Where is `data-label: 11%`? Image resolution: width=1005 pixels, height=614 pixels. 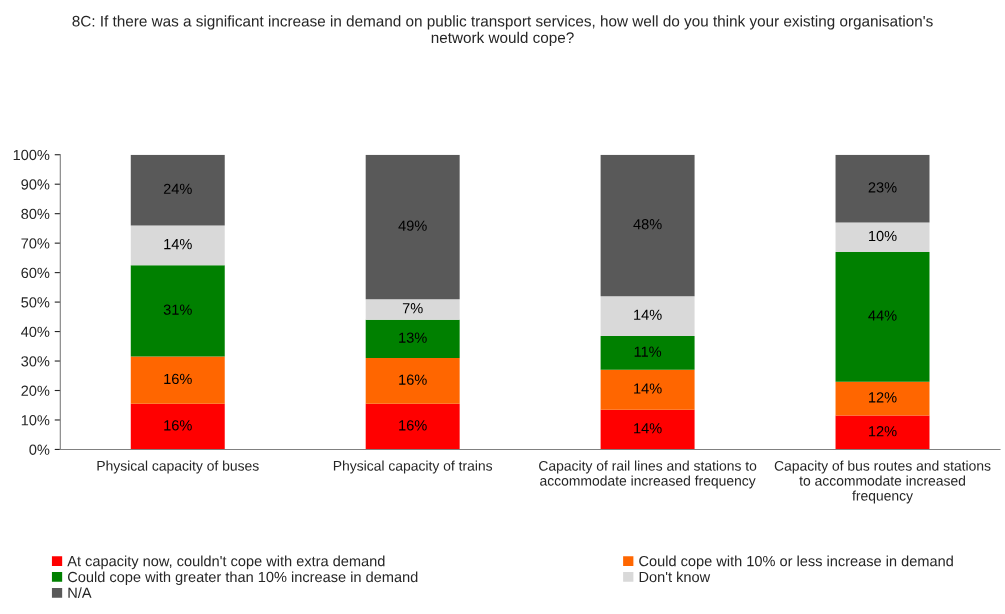
data-label: 11% is located at coordinates (648, 351).